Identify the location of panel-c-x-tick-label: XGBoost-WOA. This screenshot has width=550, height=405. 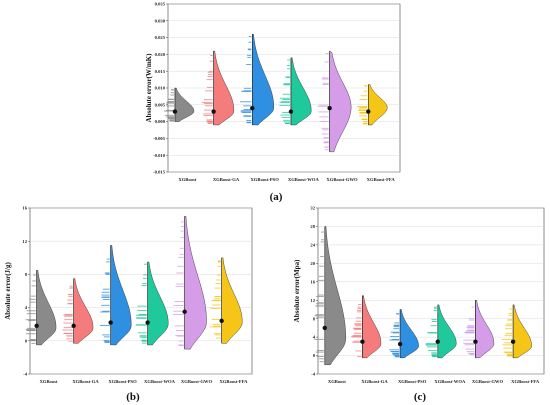
(450, 381).